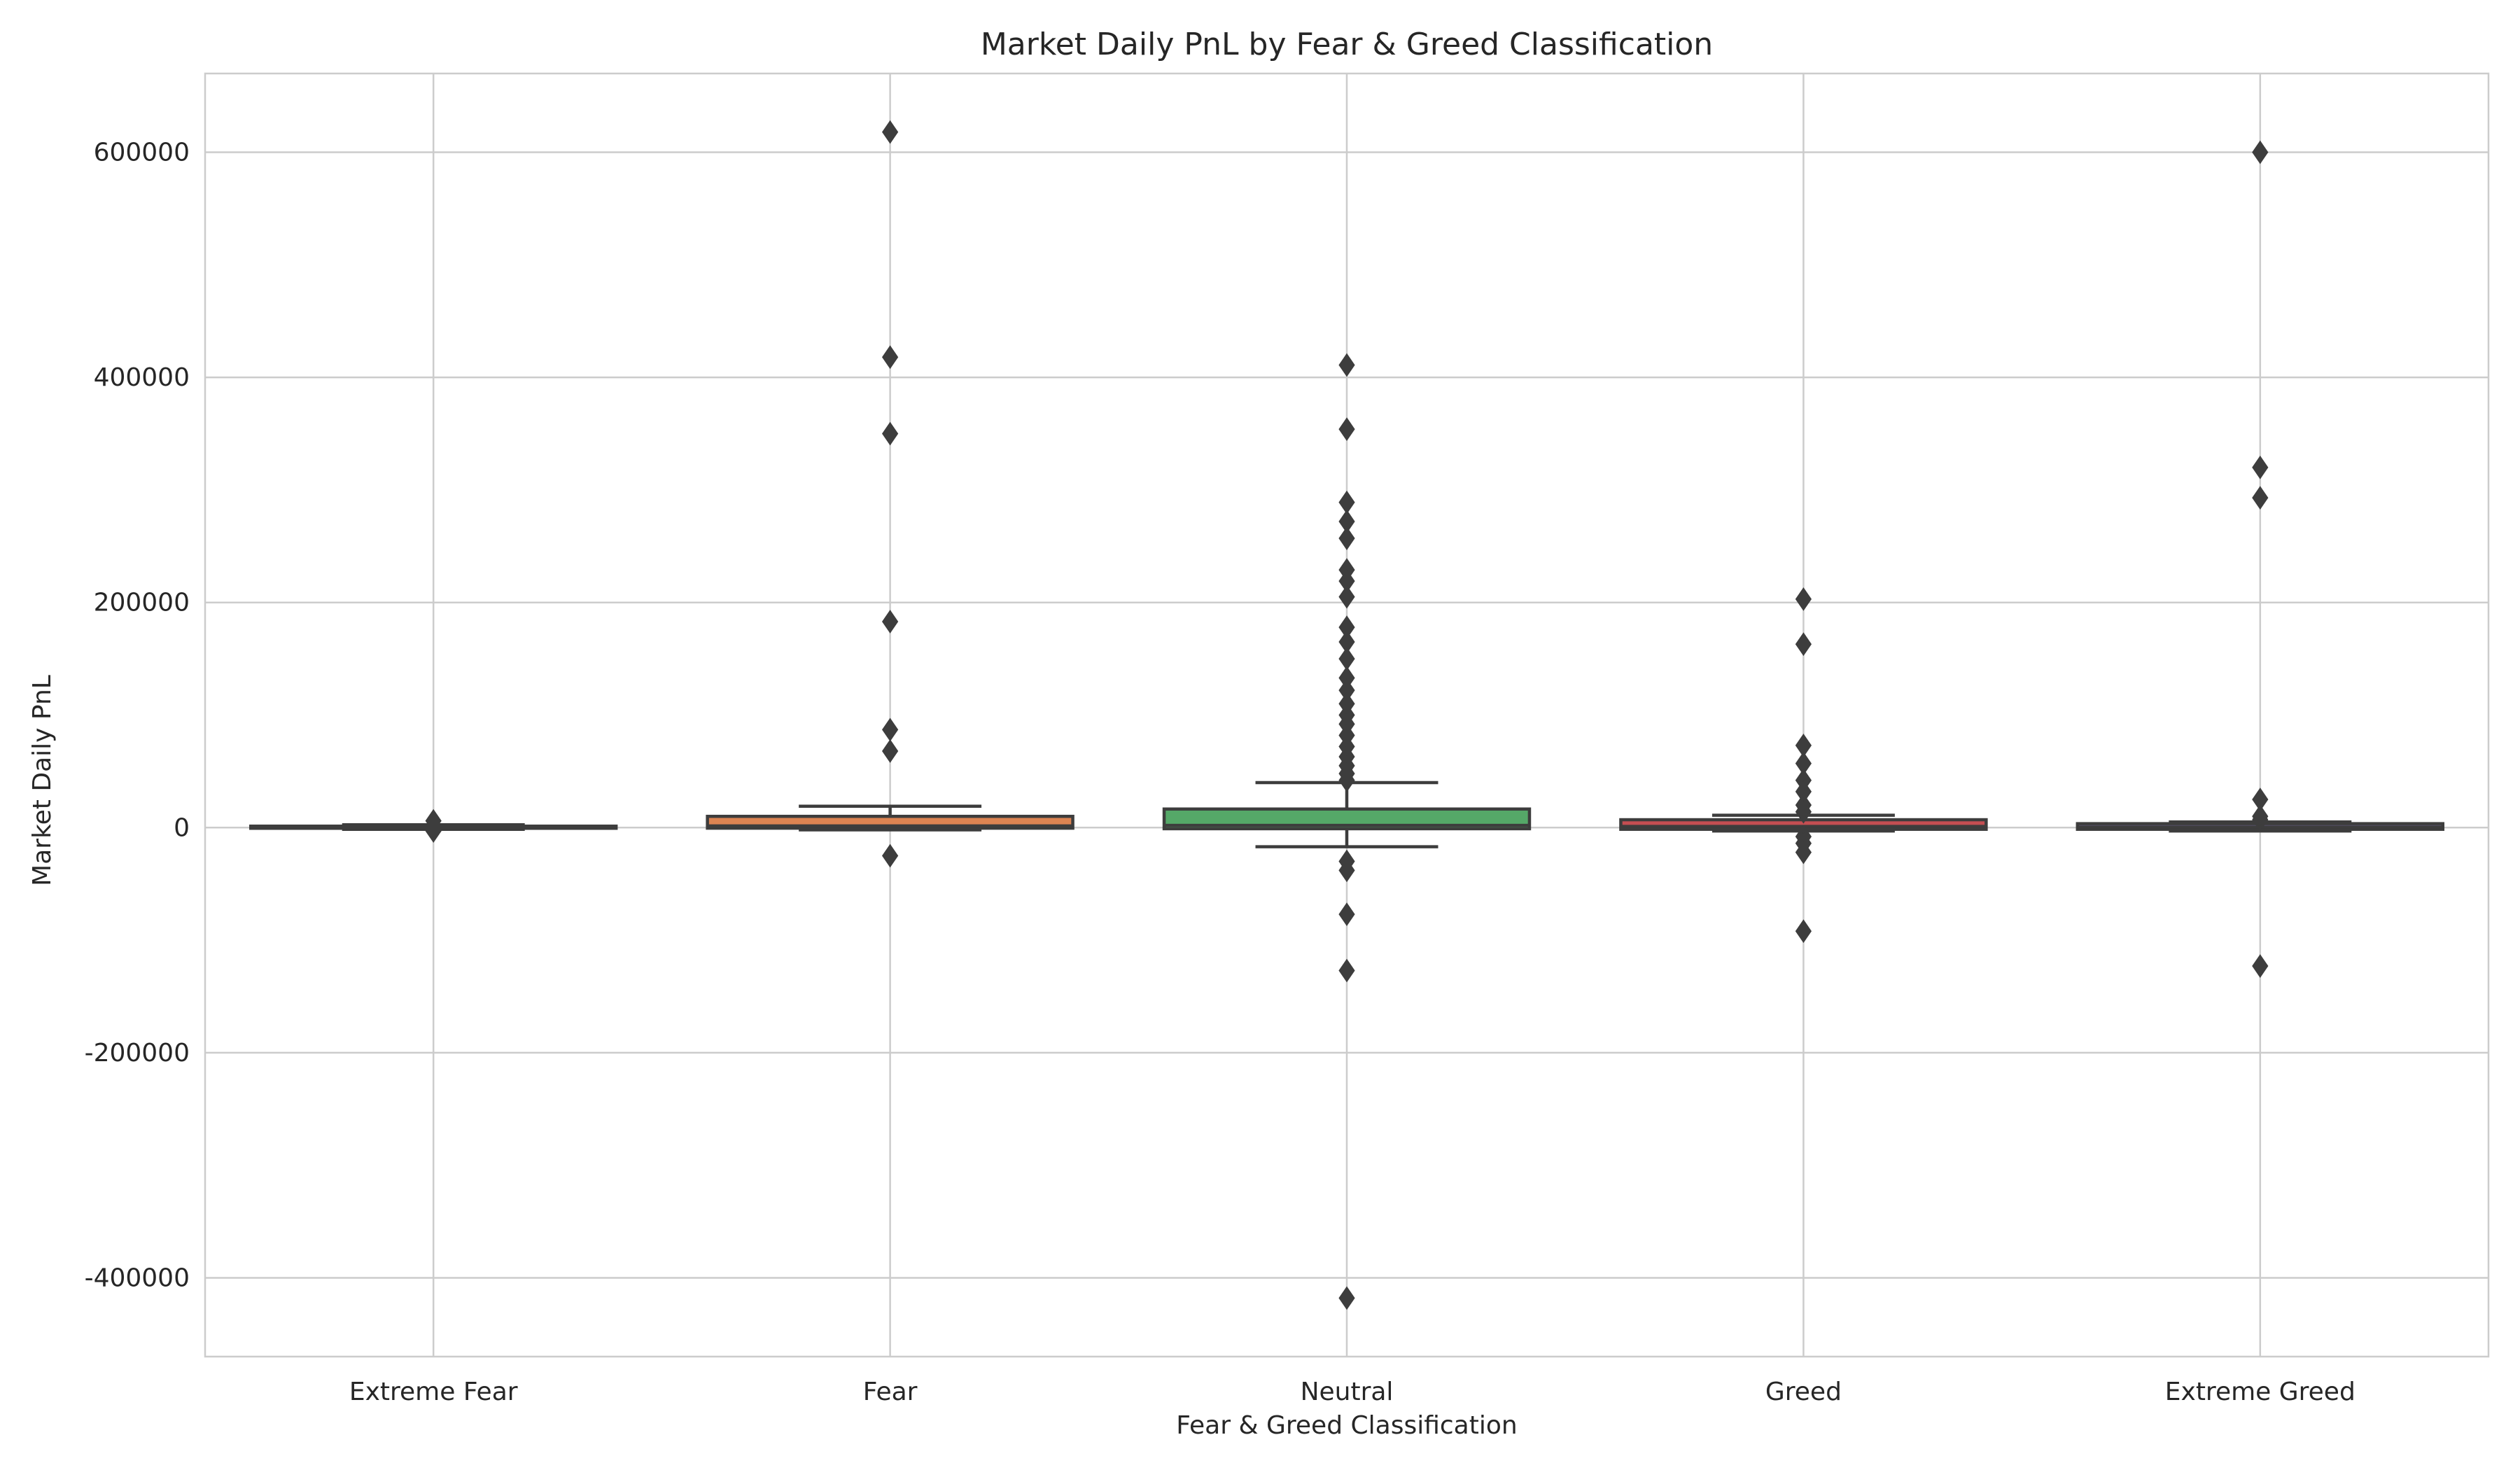 This screenshot has width=2520, height=1470. What do you see at coordinates (1346, 1425) in the screenshot?
I see `x-axis-label: Fear & Greed Classification` at bounding box center [1346, 1425].